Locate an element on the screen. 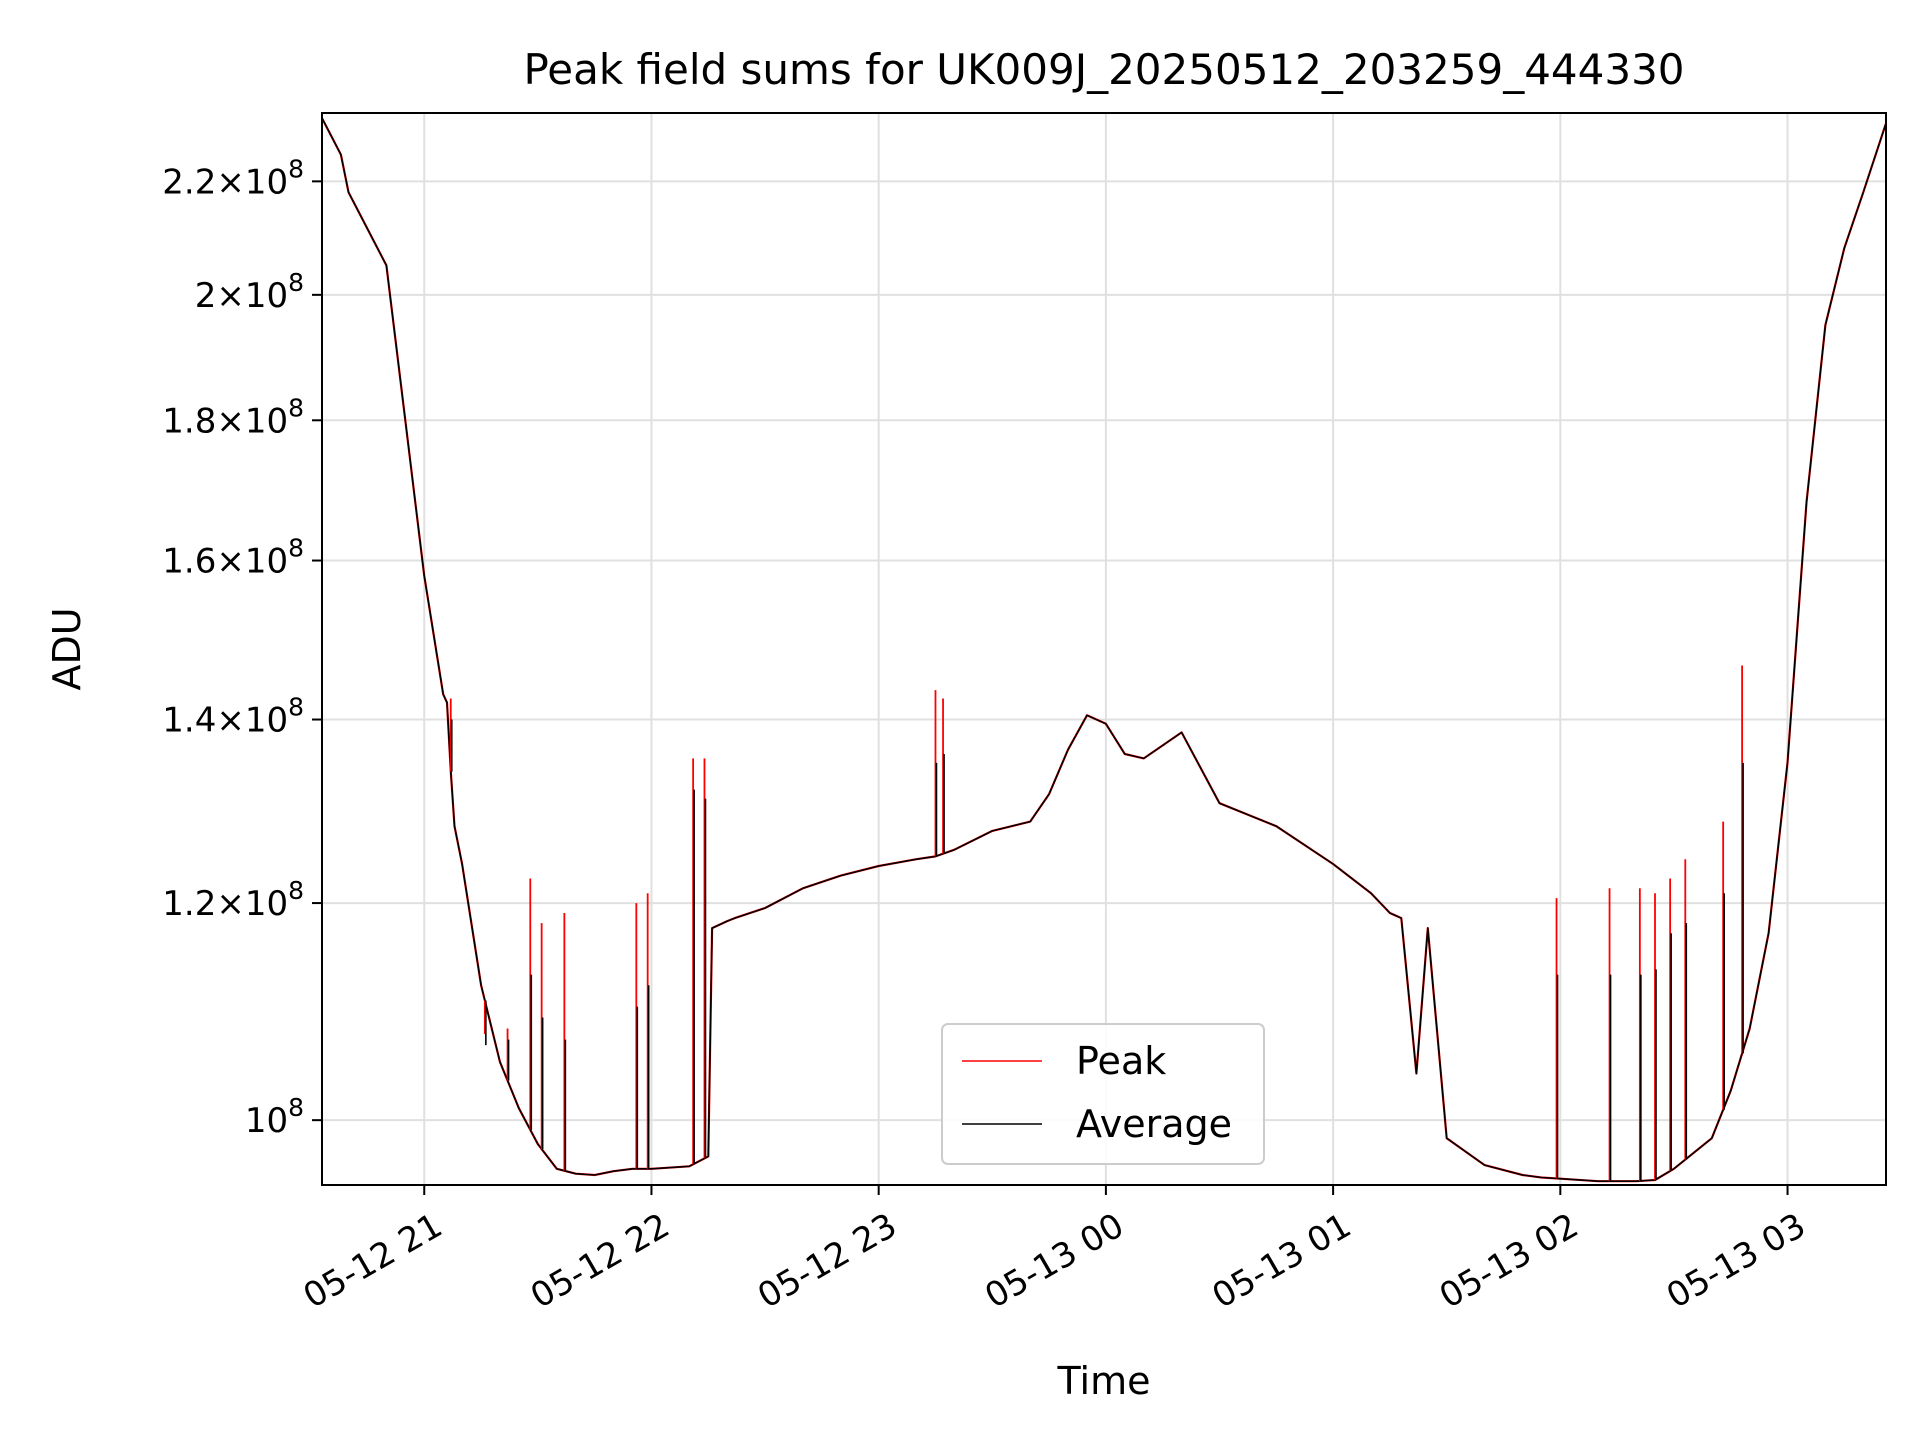 This screenshot has width=1920, height=1440. y-axis-label: ADU is located at coordinates (67, 648).